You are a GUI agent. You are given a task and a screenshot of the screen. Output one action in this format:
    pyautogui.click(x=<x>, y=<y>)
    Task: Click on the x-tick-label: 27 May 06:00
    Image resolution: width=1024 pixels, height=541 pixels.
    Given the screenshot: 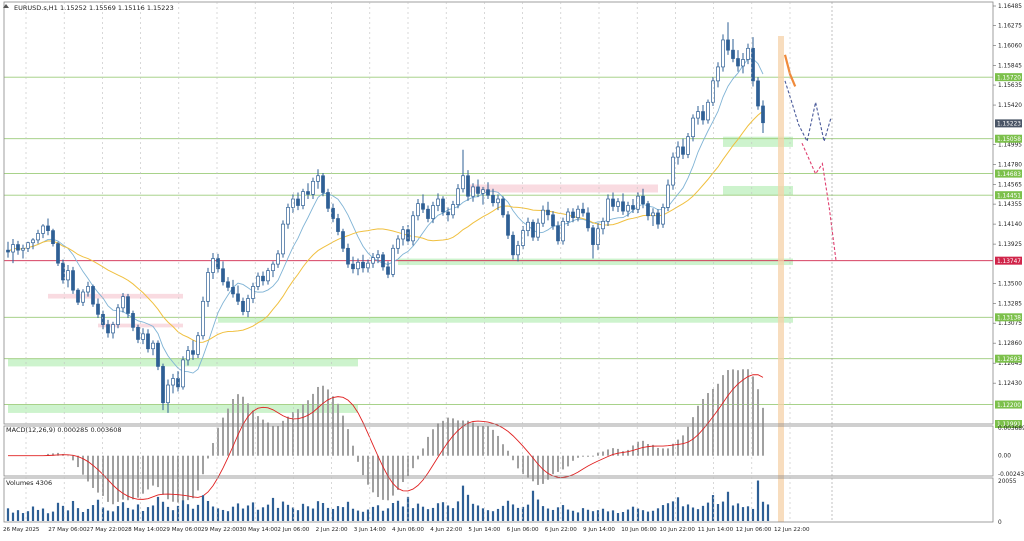 What is the action you would take?
    pyautogui.click(x=67, y=530)
    